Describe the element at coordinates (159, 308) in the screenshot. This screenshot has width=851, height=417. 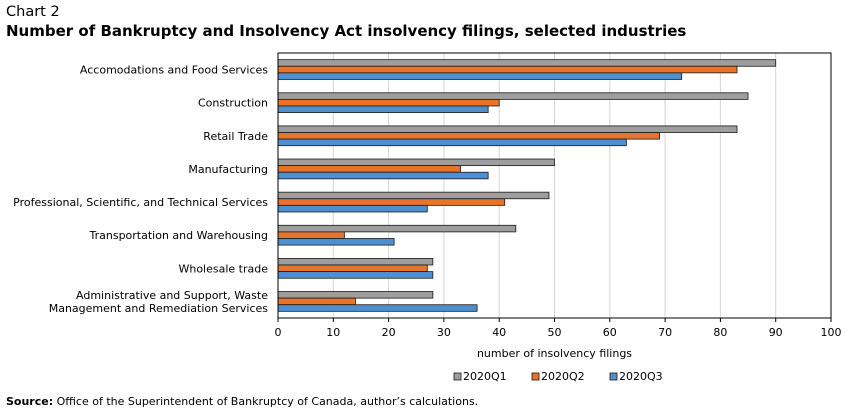
I see `category-label: Management and Remediation Services` at that location.